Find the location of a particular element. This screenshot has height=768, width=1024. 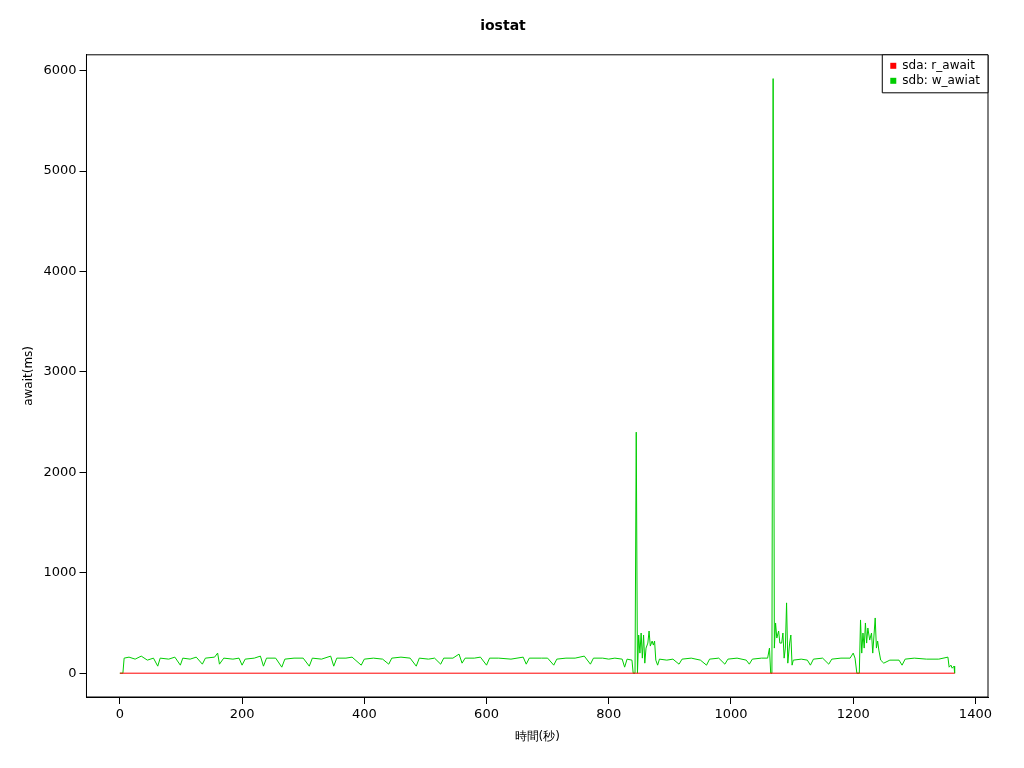

y-tick-label: 6000 is located at coordinates (60, 69).